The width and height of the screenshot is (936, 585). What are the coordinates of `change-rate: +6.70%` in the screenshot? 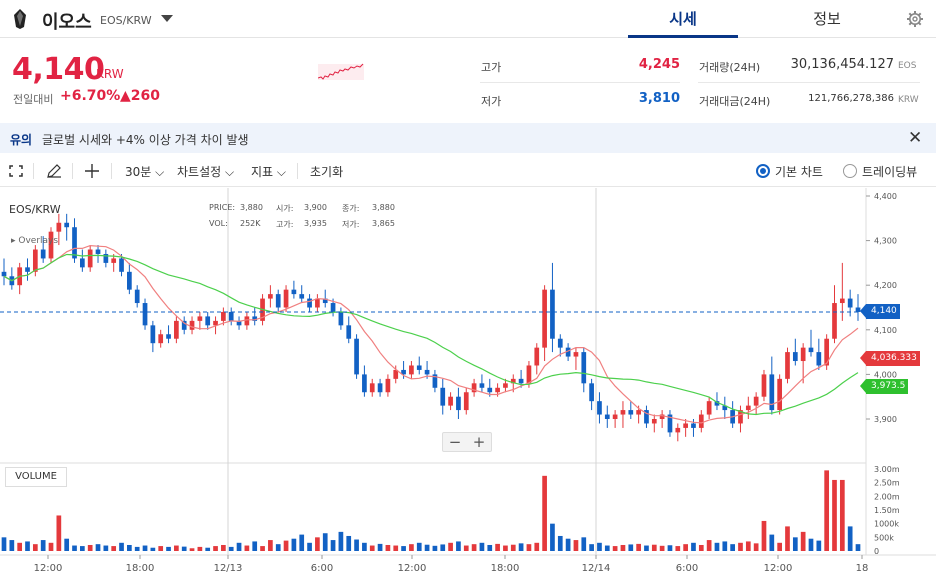 It's located at (90, 96).